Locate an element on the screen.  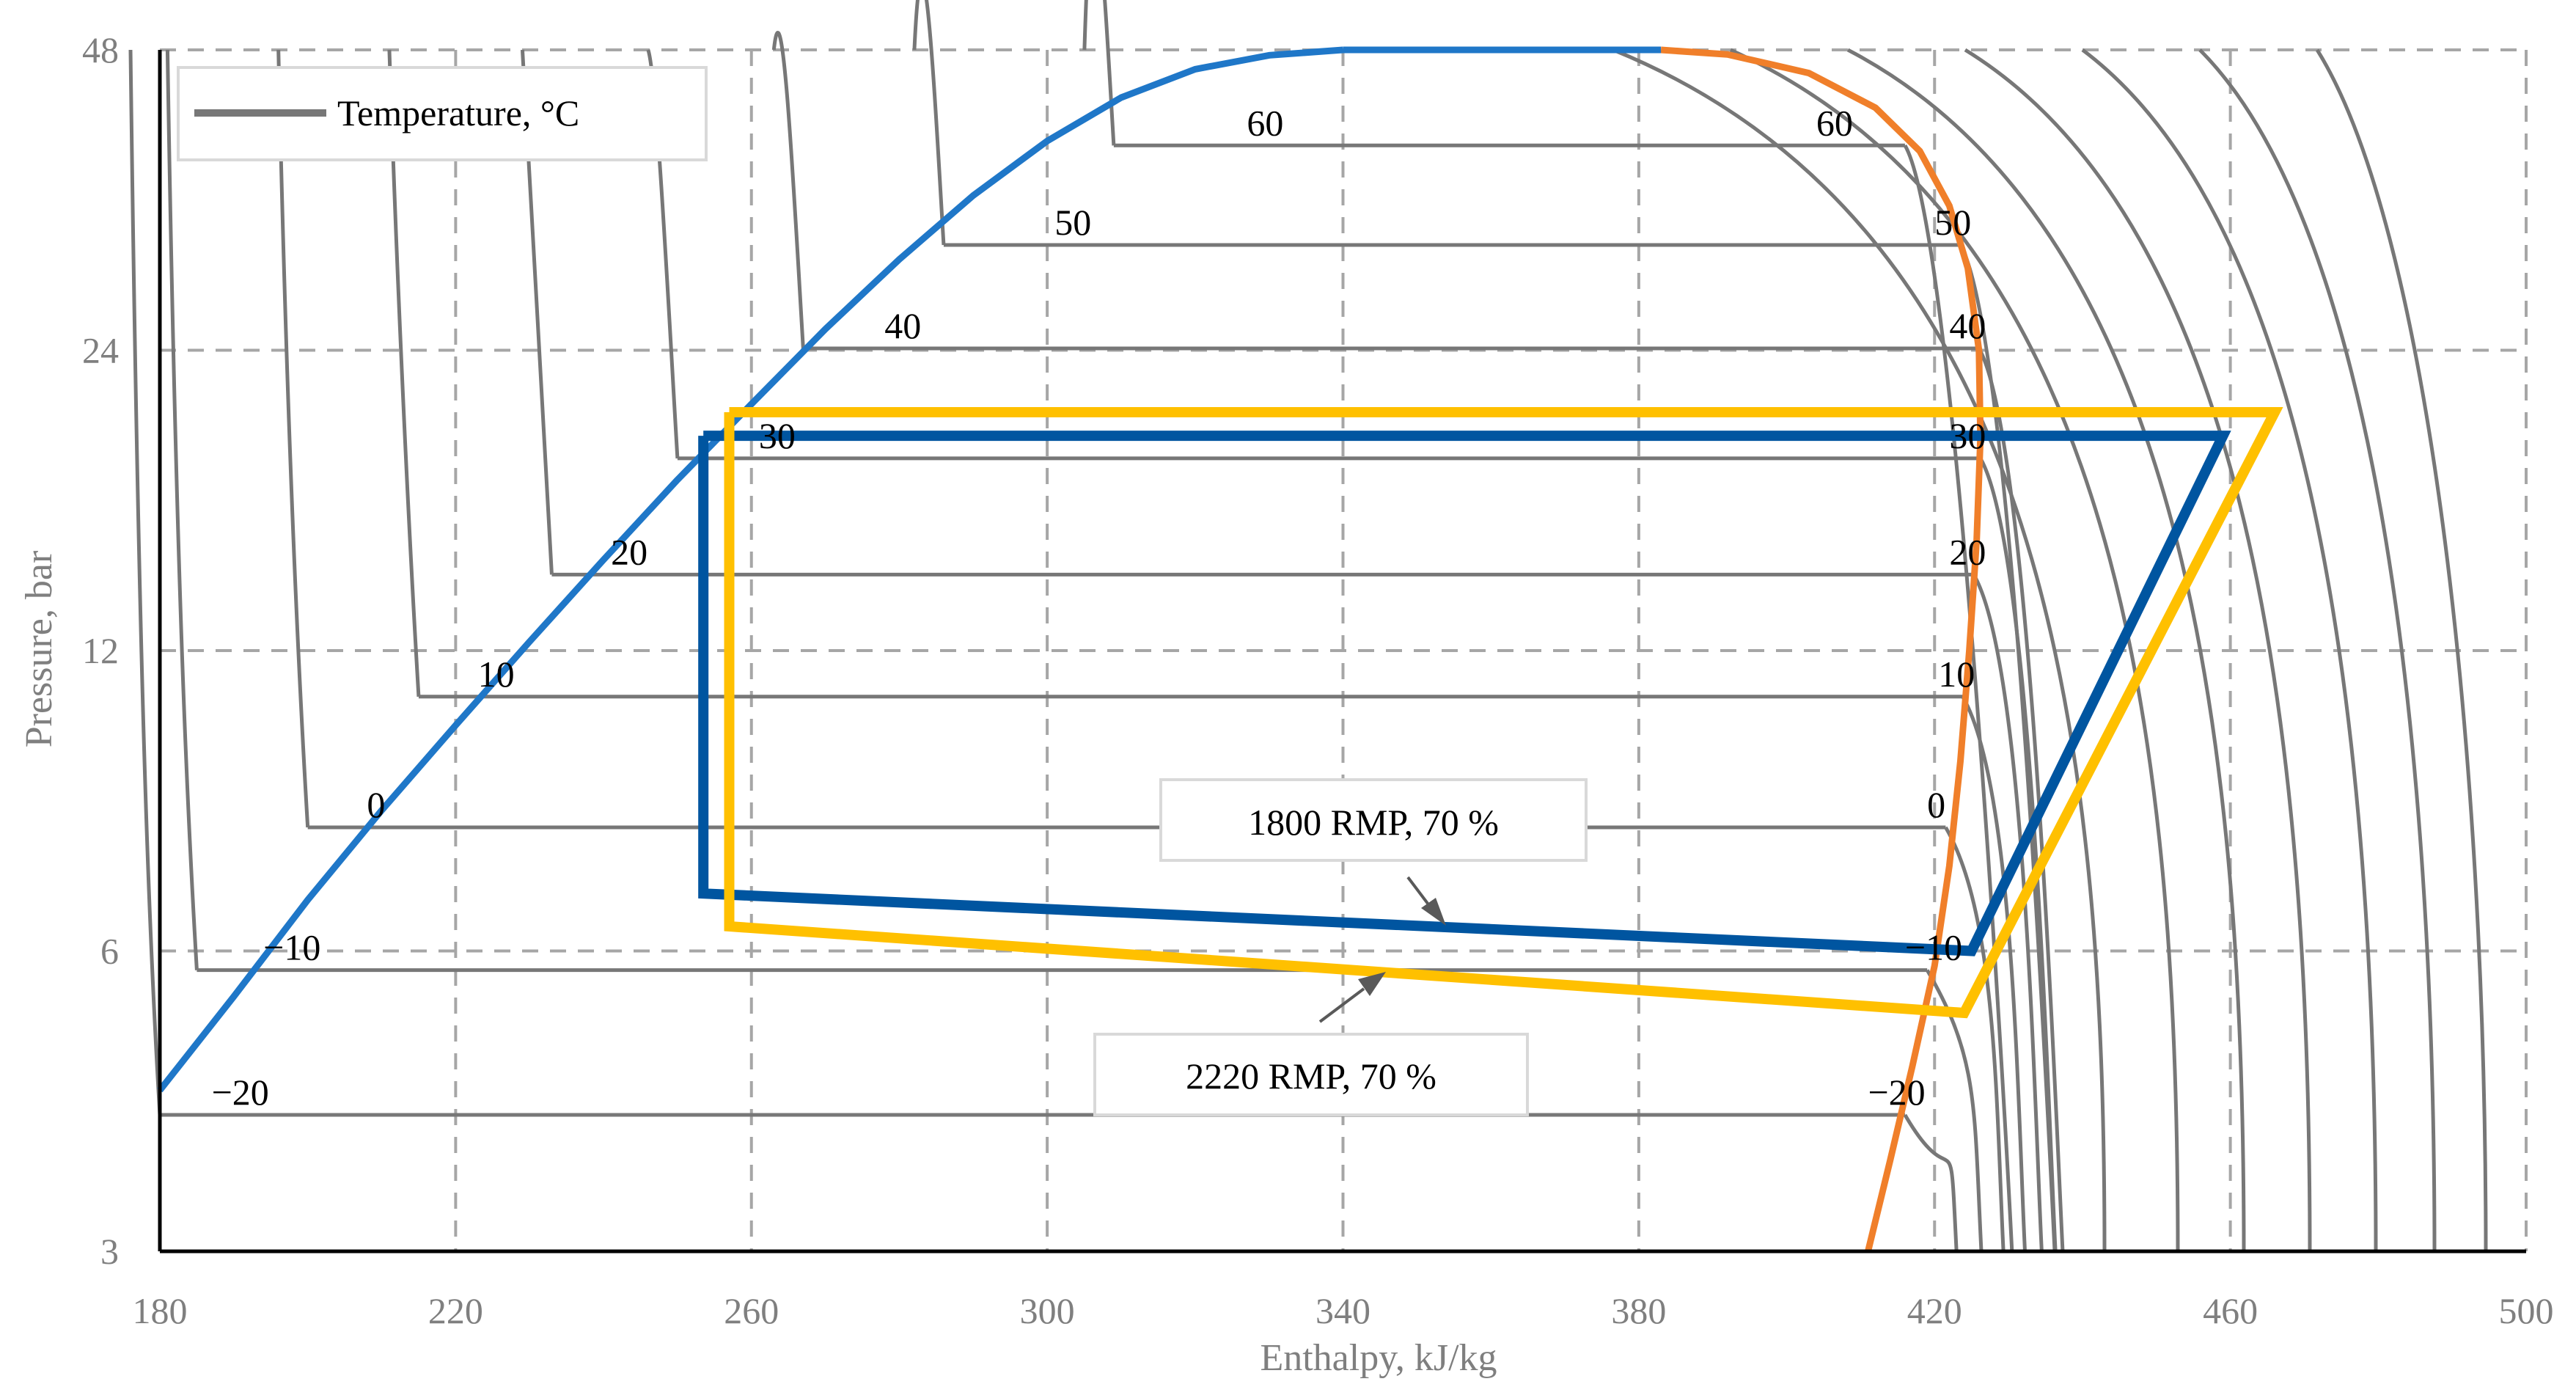
annotation-2220: 2220 RMP, 70 % is located at coordinates (1311, 1044).